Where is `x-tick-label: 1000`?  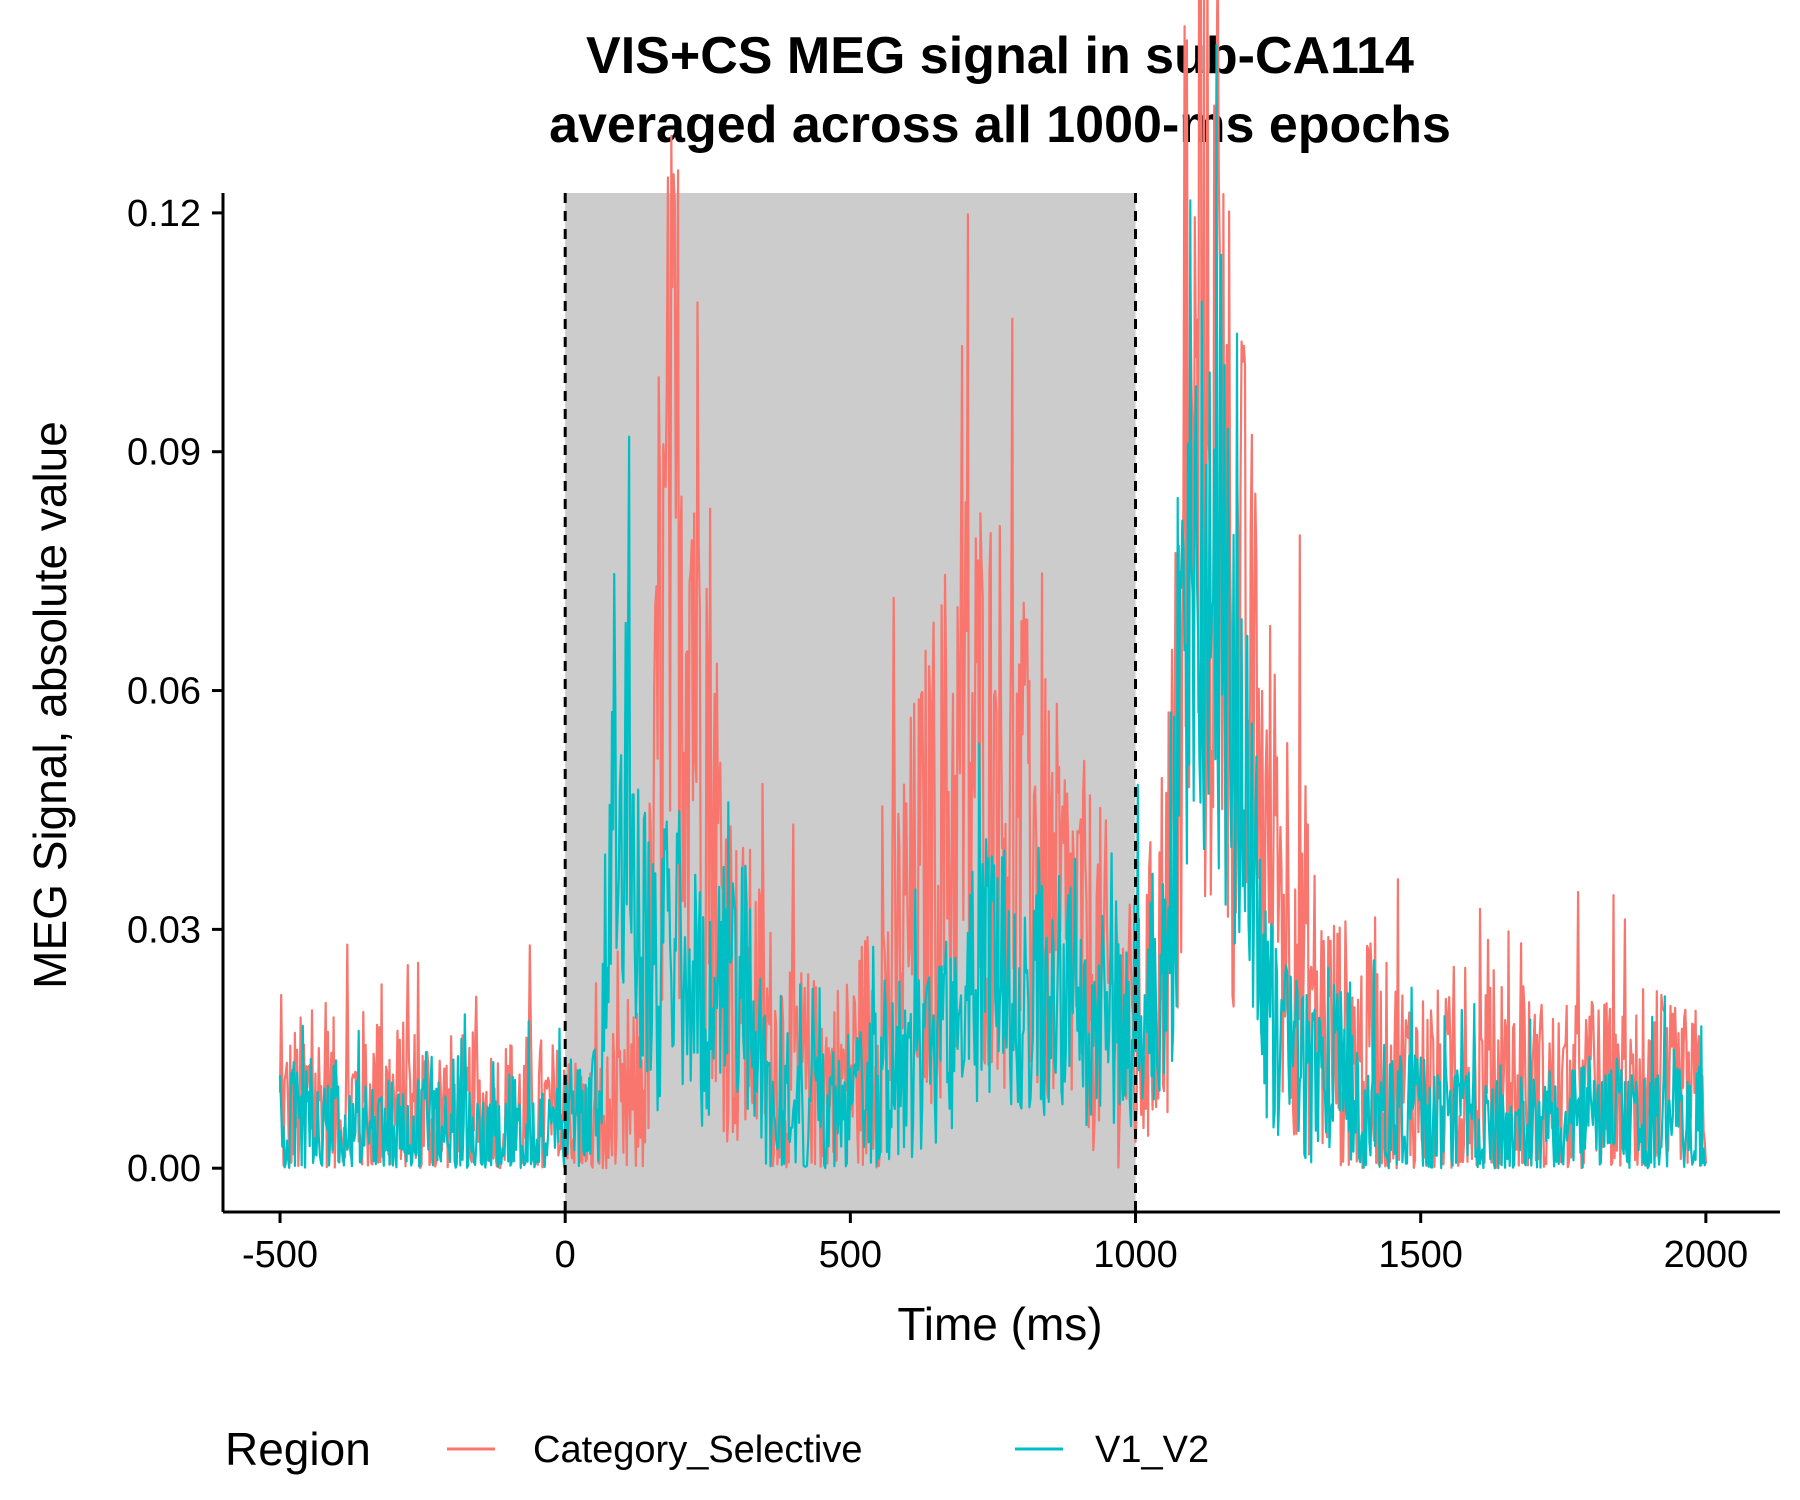
x-tick-label: 1000 is located at coordinates (1135, 1255).